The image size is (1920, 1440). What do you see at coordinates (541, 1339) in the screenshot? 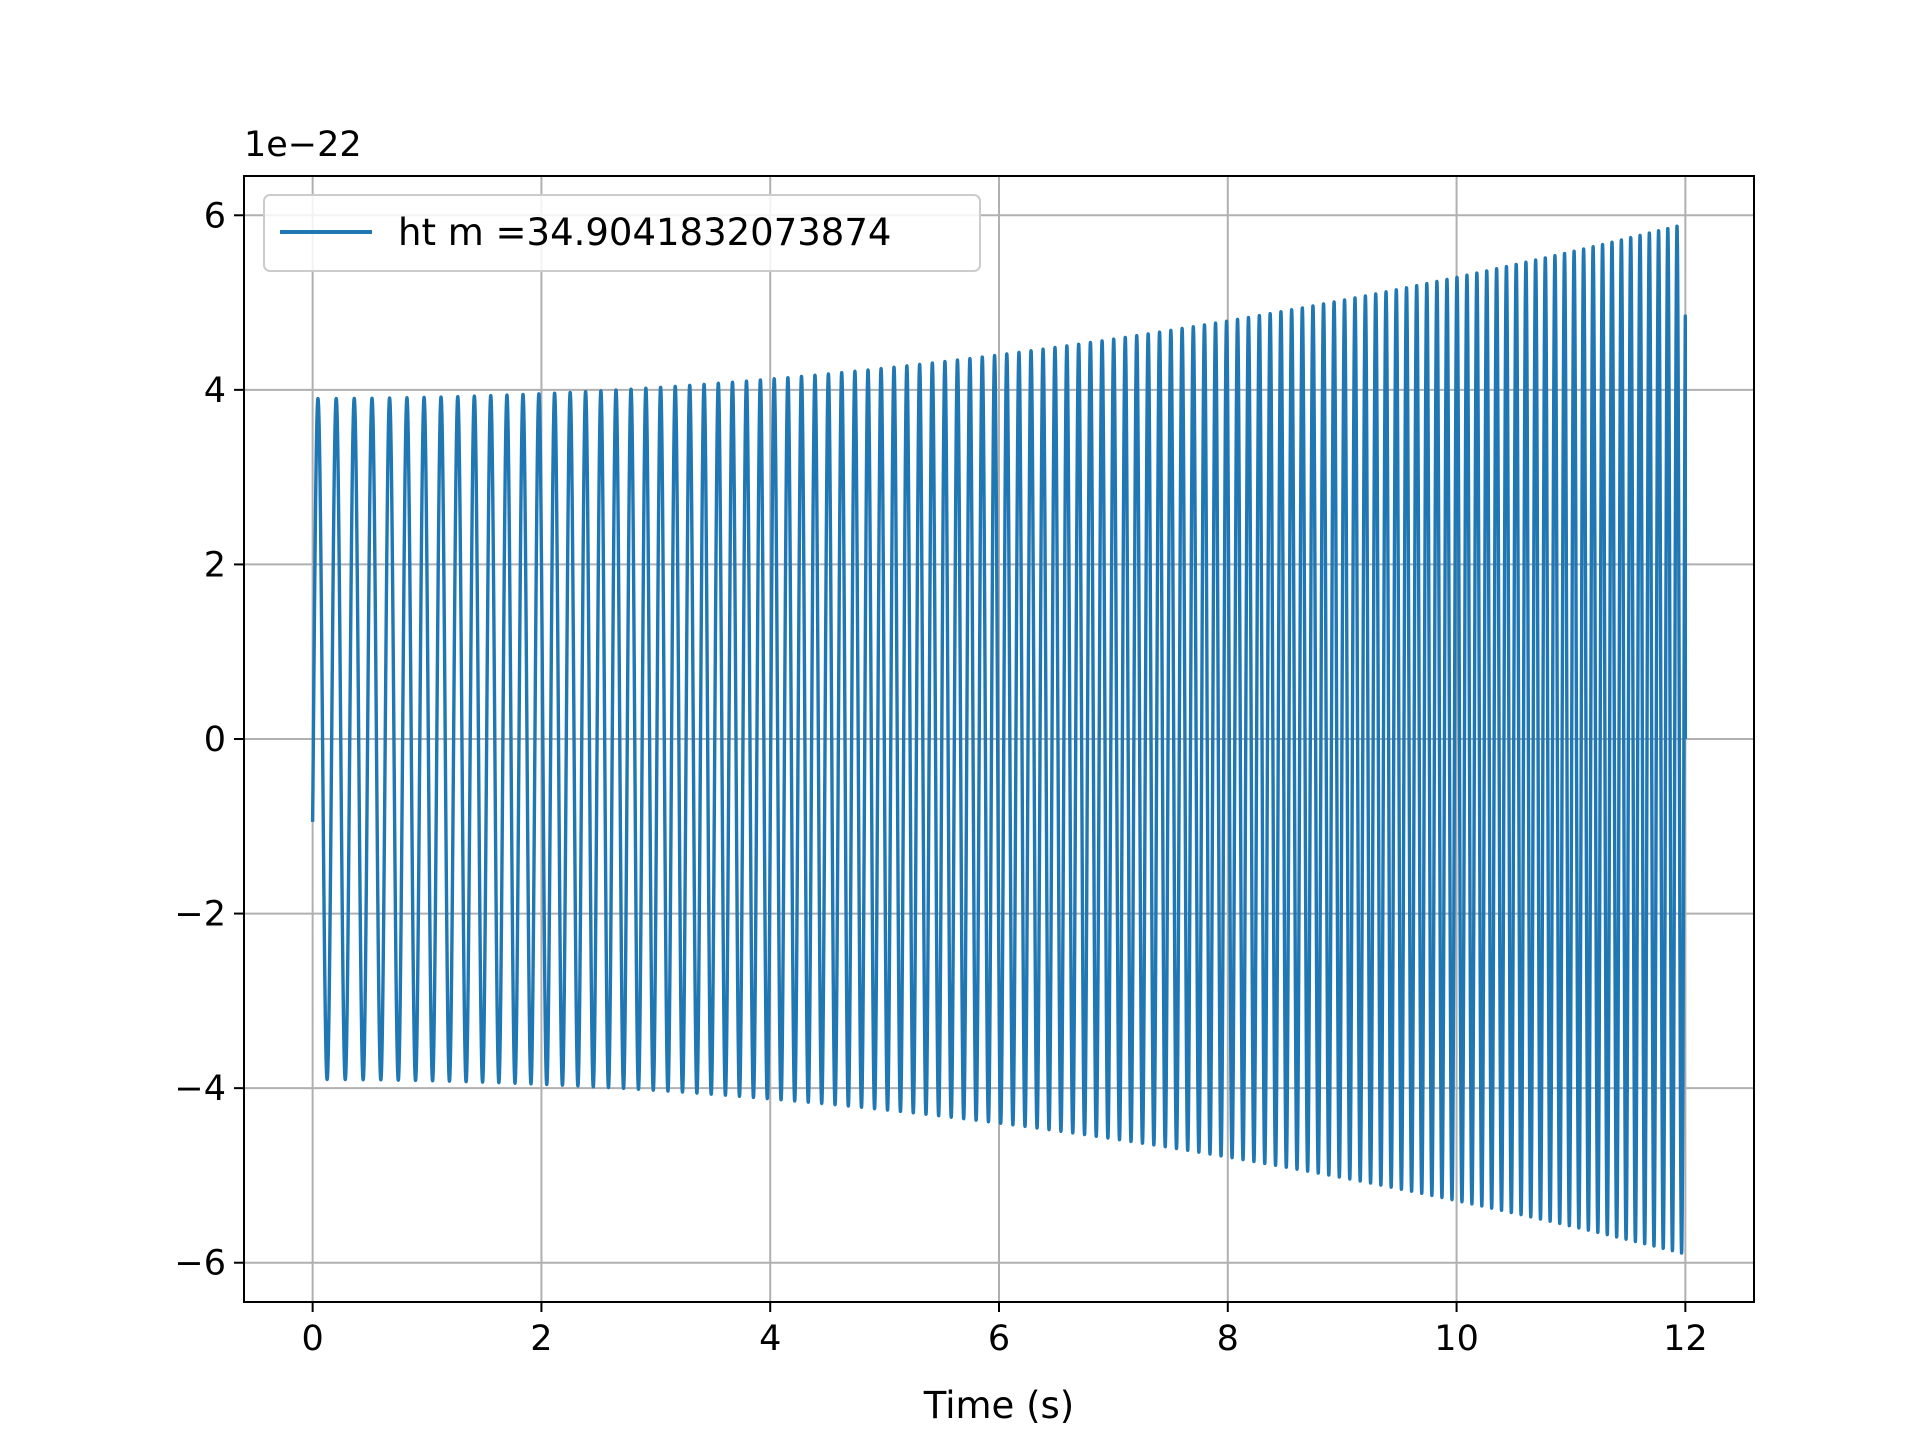
I see `x-tick-label: 2` at bounding box center [541, 1339].